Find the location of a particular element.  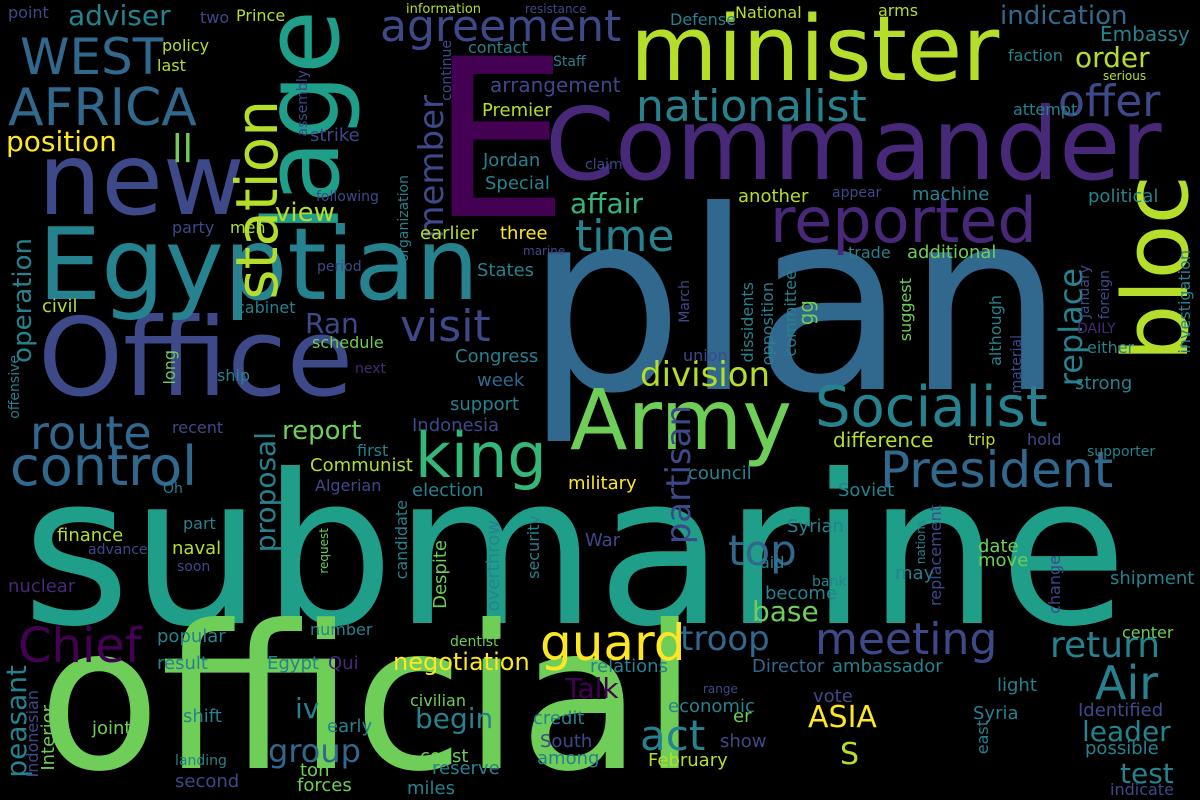

word: time is located at coordinates (625, 236).